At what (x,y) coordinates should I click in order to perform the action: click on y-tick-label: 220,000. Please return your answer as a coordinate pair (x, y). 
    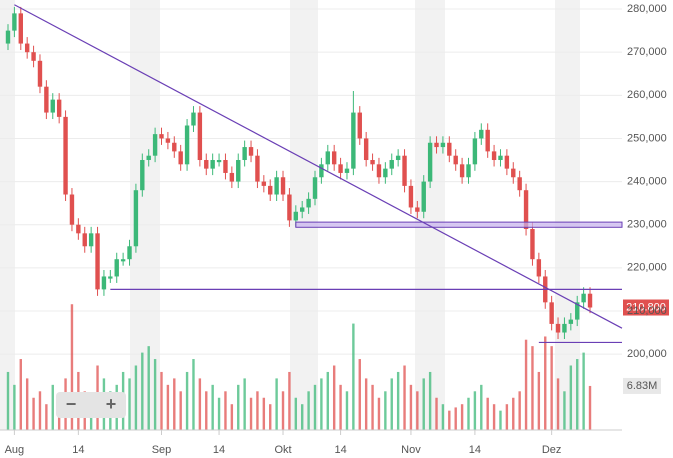
    Looking at the image, I should click on (647, 268).